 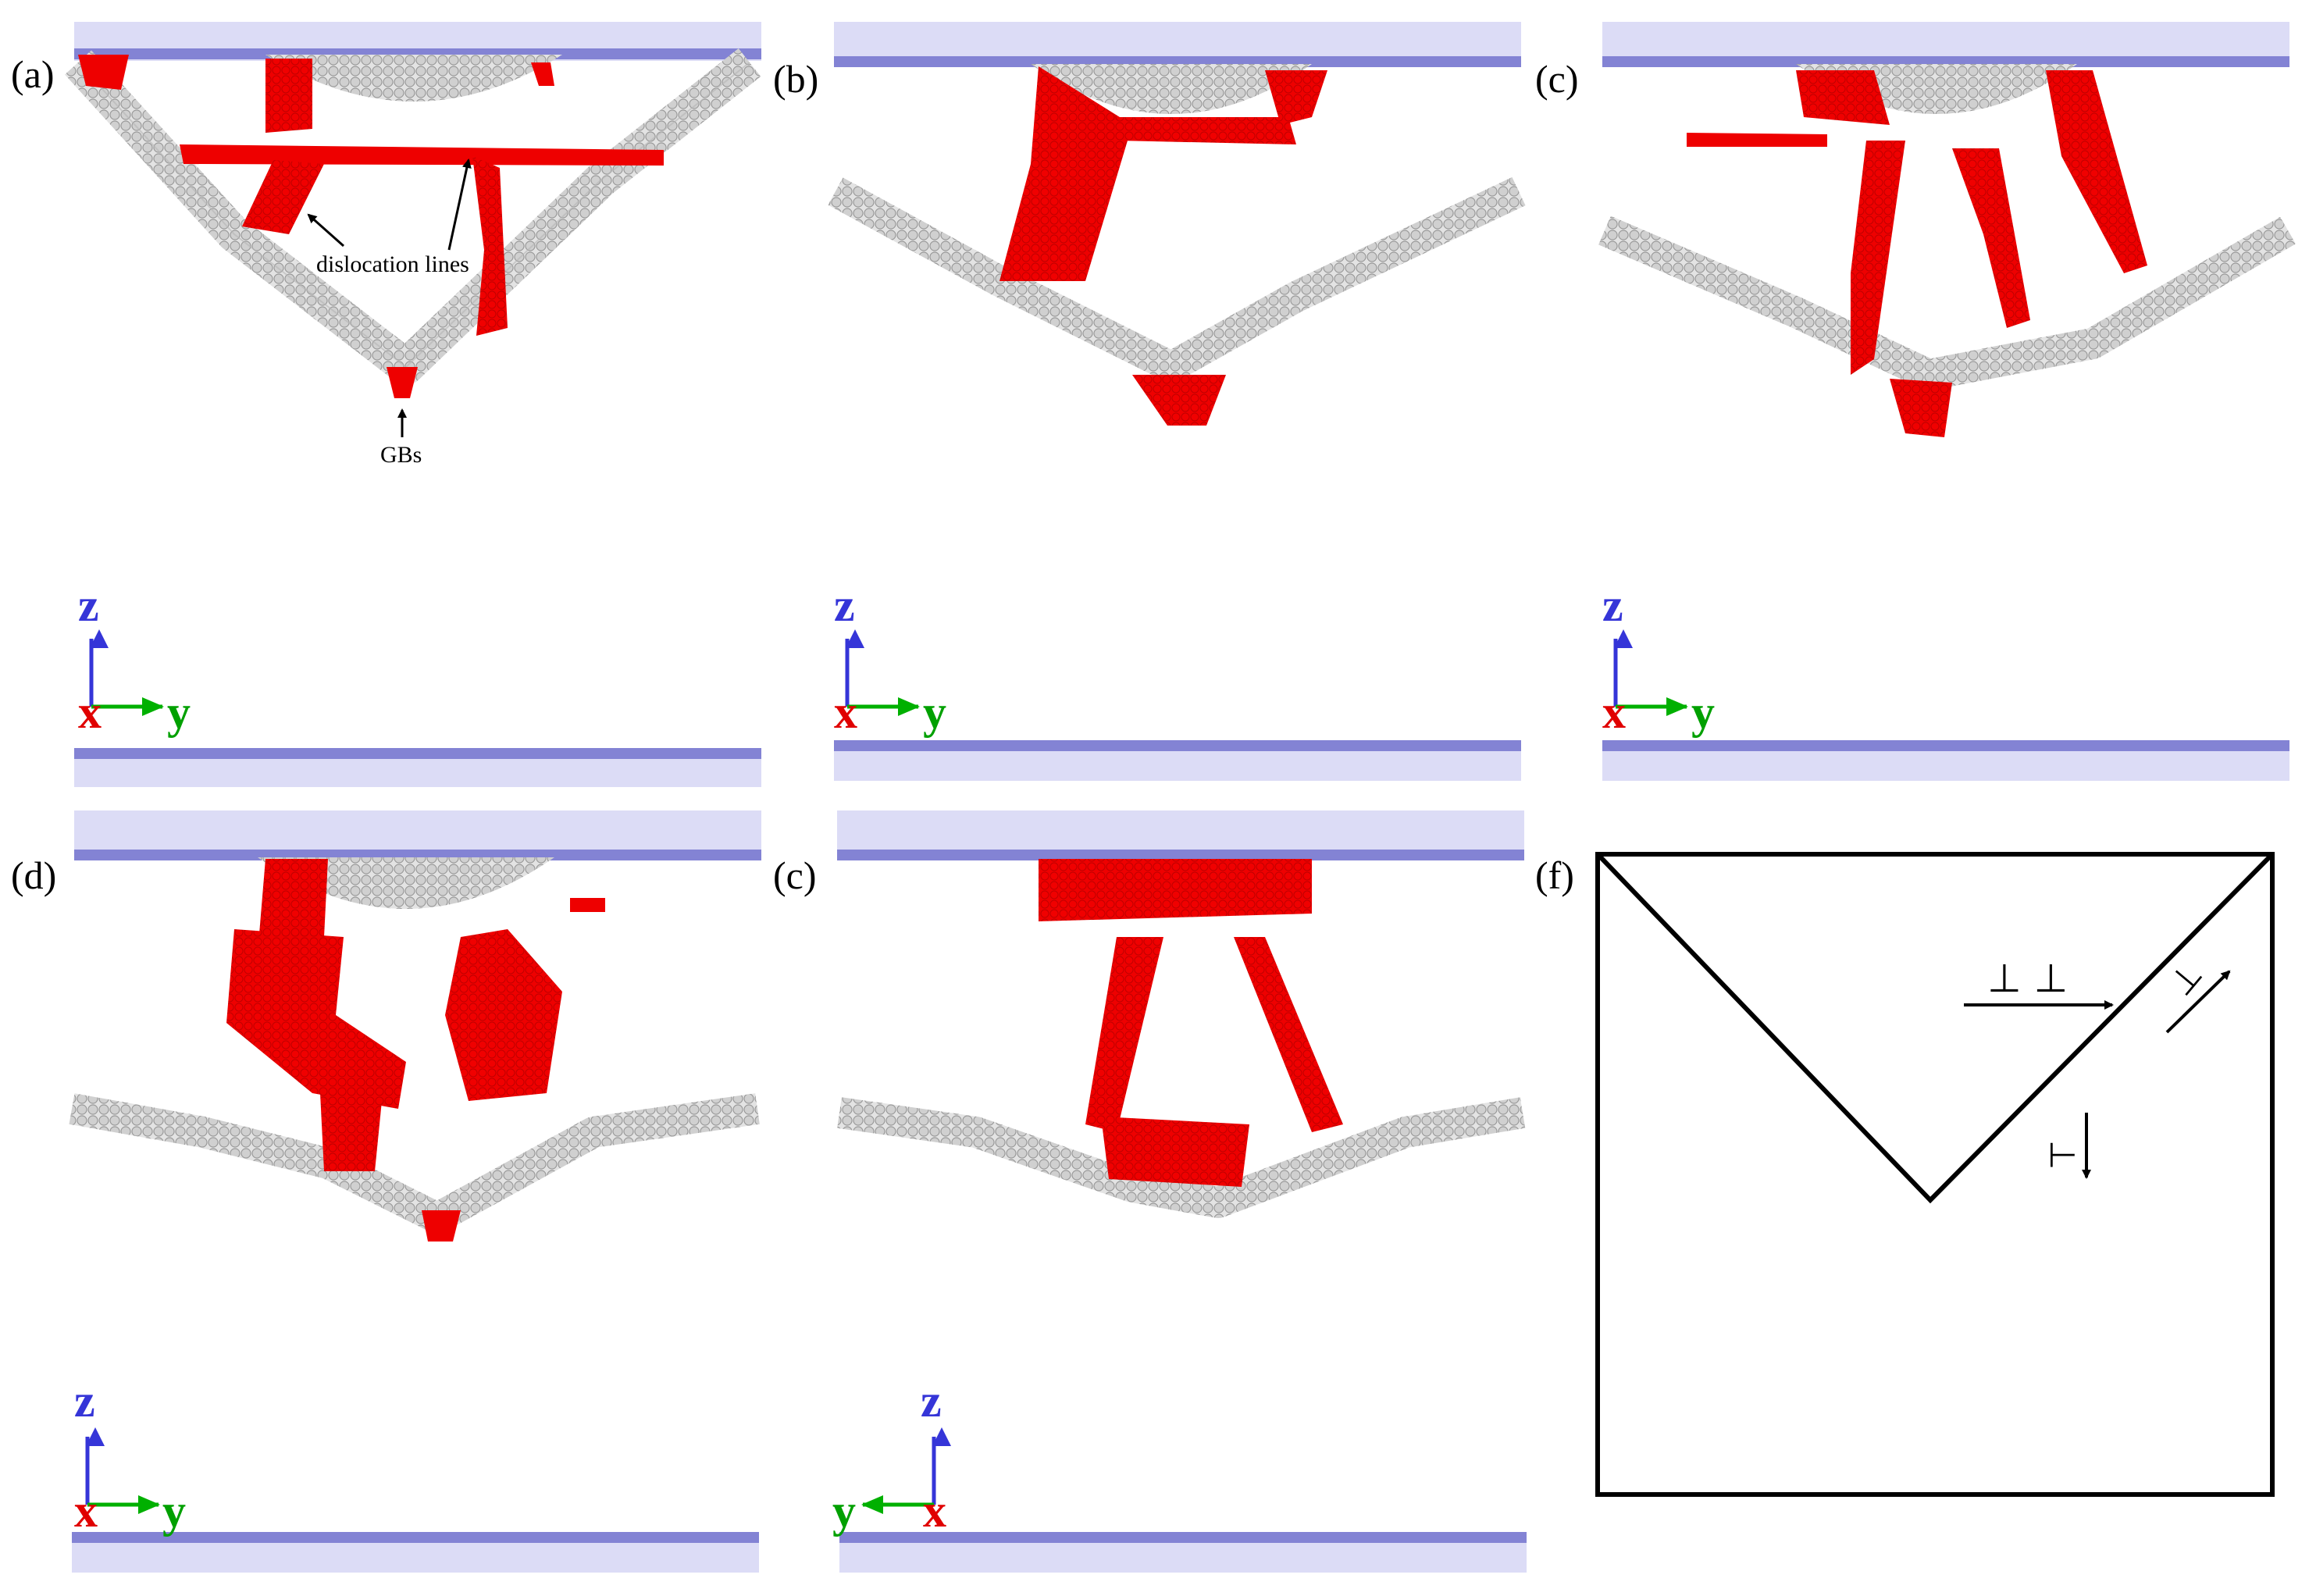 What do you see at coordinates (2027, 979) in the screenshot?
I see `dislocation-symbols: ⊥ ⊥` at bounding box center [2027, 979].